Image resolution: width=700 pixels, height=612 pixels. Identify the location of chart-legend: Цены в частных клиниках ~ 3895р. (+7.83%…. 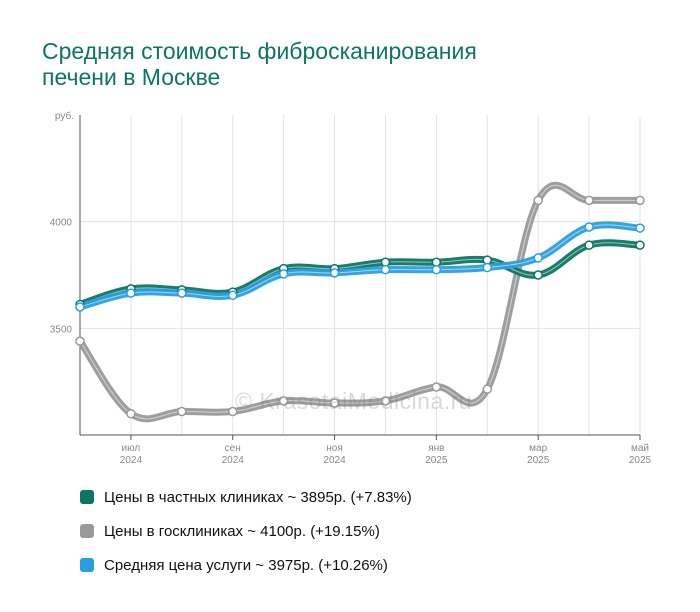
(246, 531).